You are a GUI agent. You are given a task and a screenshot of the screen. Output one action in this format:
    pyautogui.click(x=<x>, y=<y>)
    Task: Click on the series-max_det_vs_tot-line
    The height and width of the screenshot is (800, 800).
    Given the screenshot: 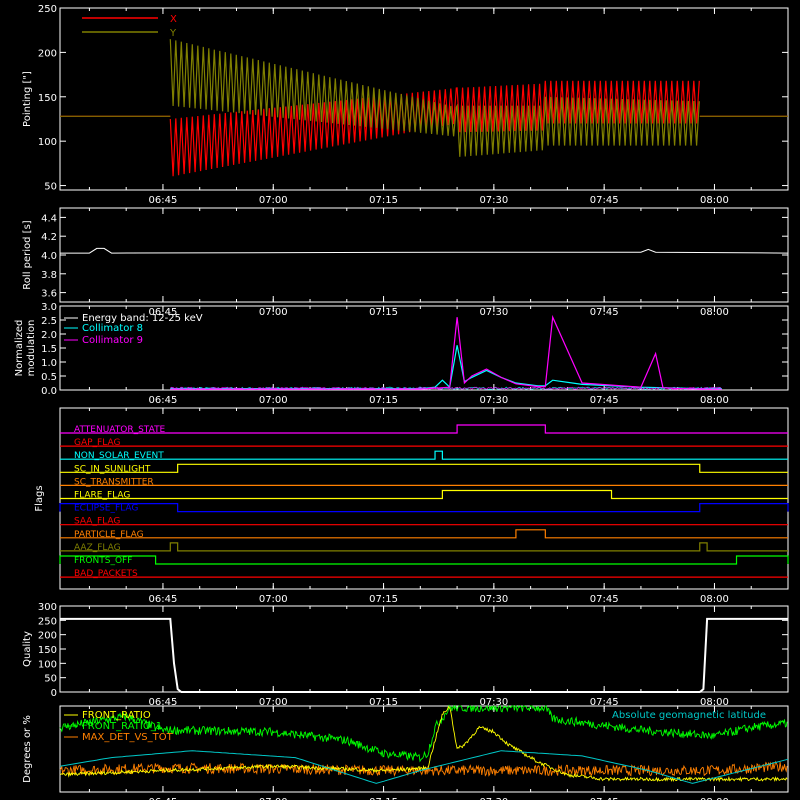 What is the action you would take?
    pyautogui.click(x=423, y=768)
    